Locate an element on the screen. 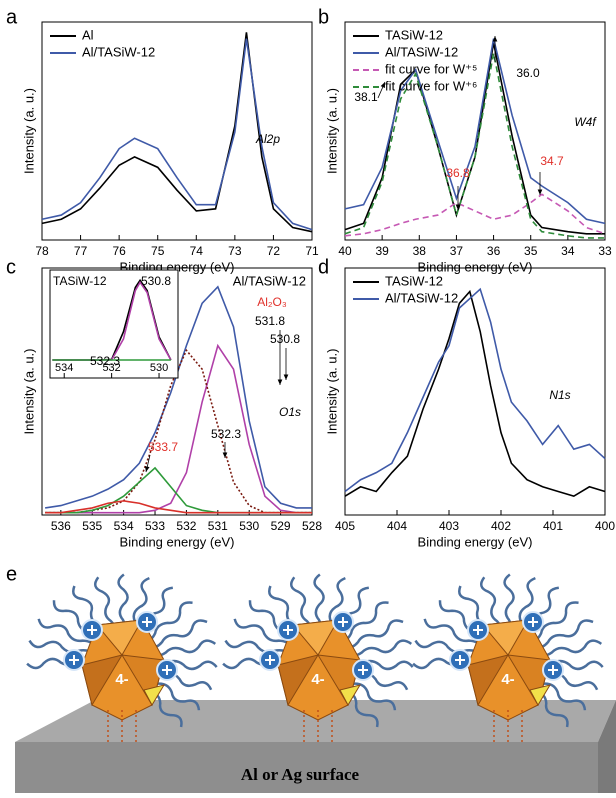  annotation: 530.8 is located at coordinates (285, 339).